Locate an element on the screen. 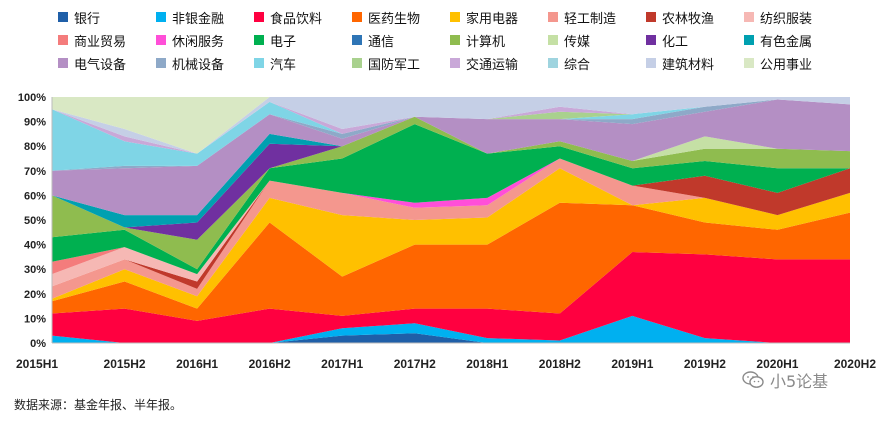  legend-label: 食品饮料 is located at coordinates (296, 19).